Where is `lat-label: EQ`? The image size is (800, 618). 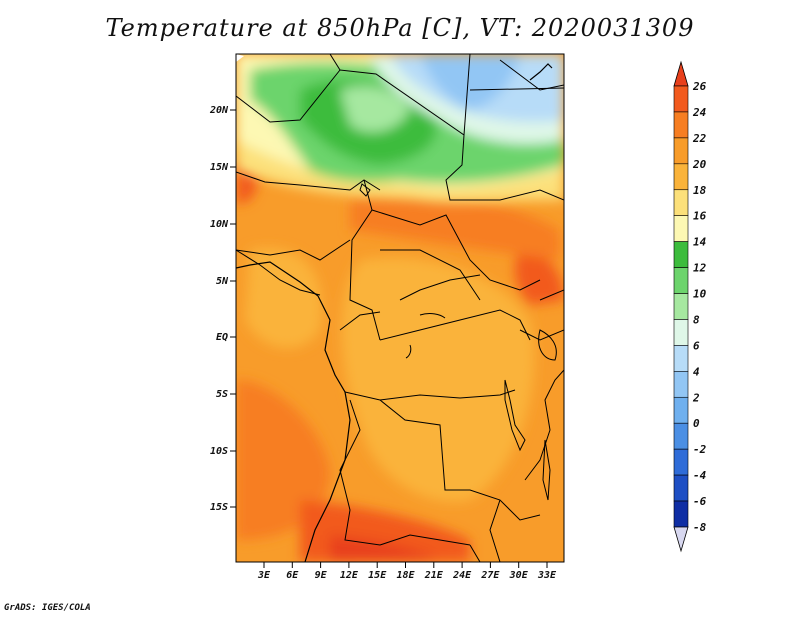 lat-label: EQ is located at coordinates (222, 337).